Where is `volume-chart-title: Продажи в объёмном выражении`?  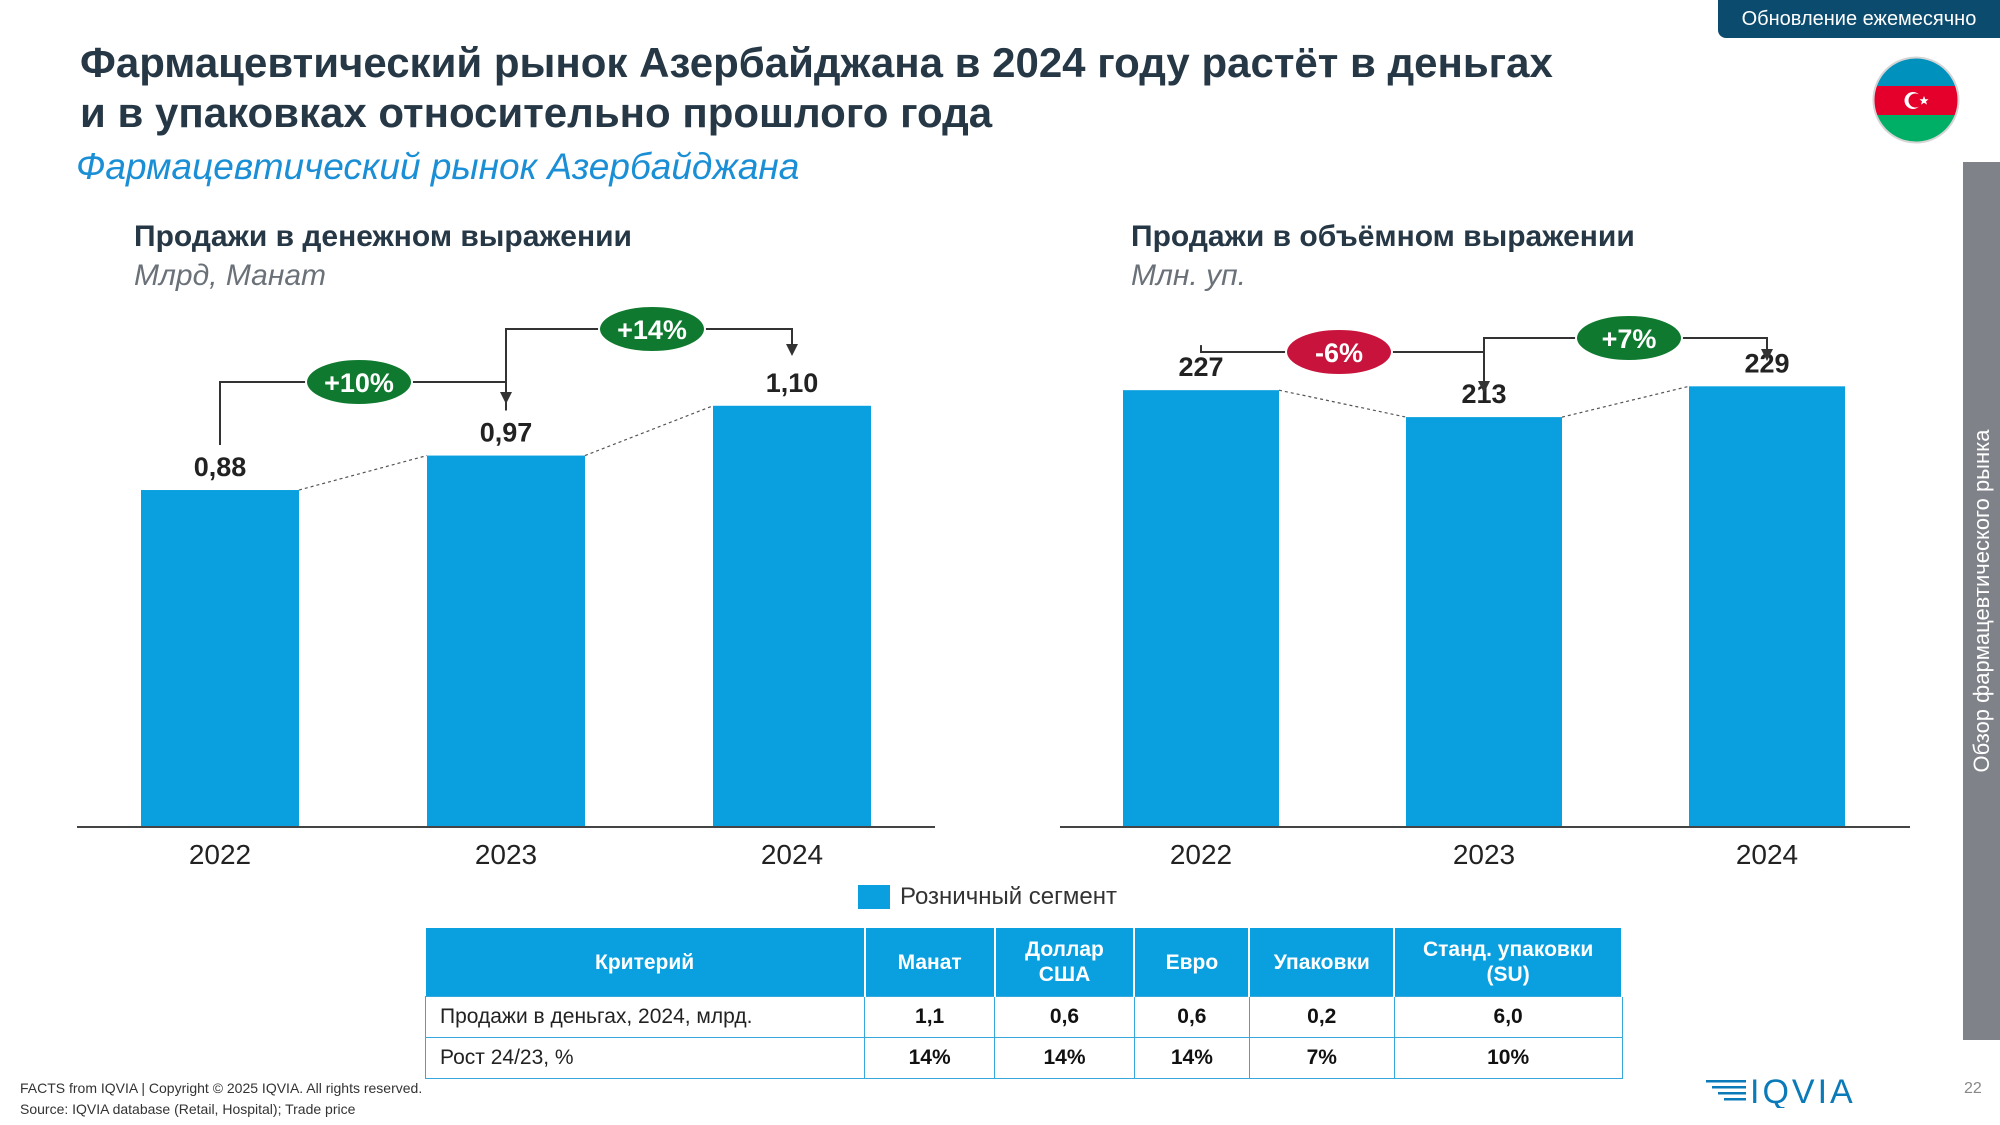
volume-chart-title: Продажи в объёмном выражении is located at coordinates (1383, 236).